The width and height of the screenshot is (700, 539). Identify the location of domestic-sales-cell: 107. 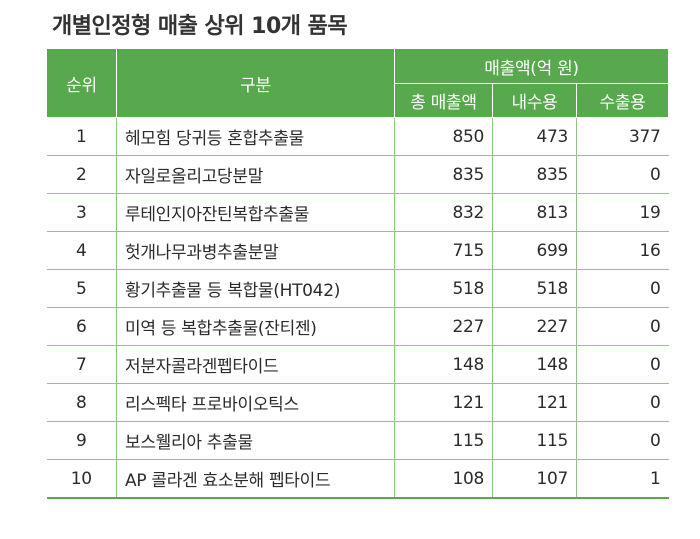
(534, 479).